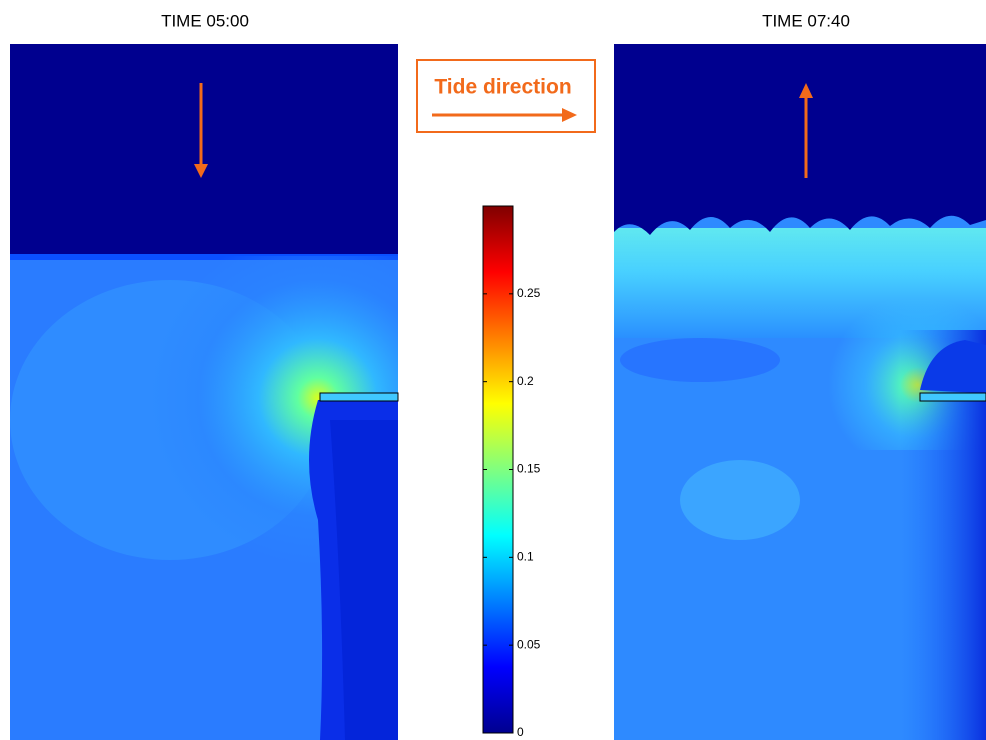 This screenshot has width=986, height=740. I want to click on legend-arrowhead, so click(569, 115).